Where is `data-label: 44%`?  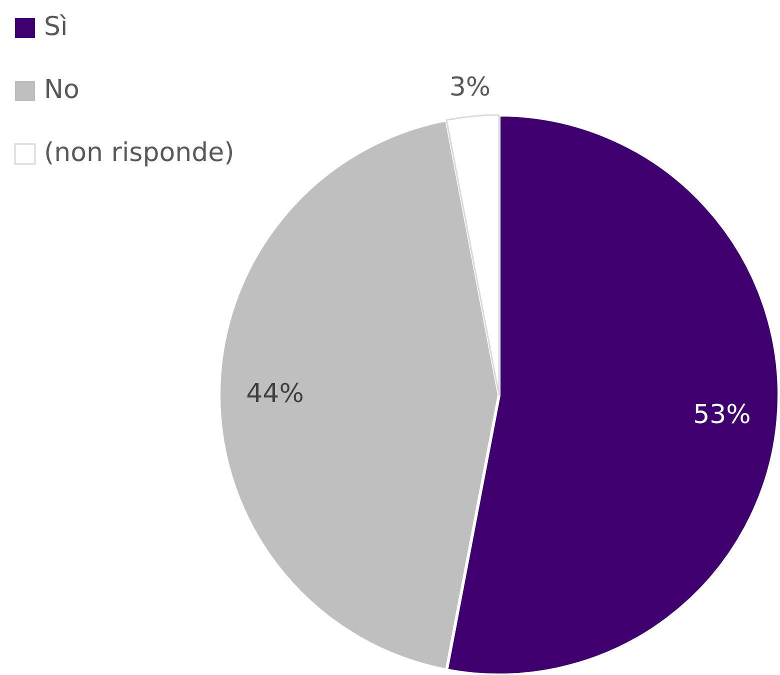 data-label: 44% is located at coordinates (275, 394).